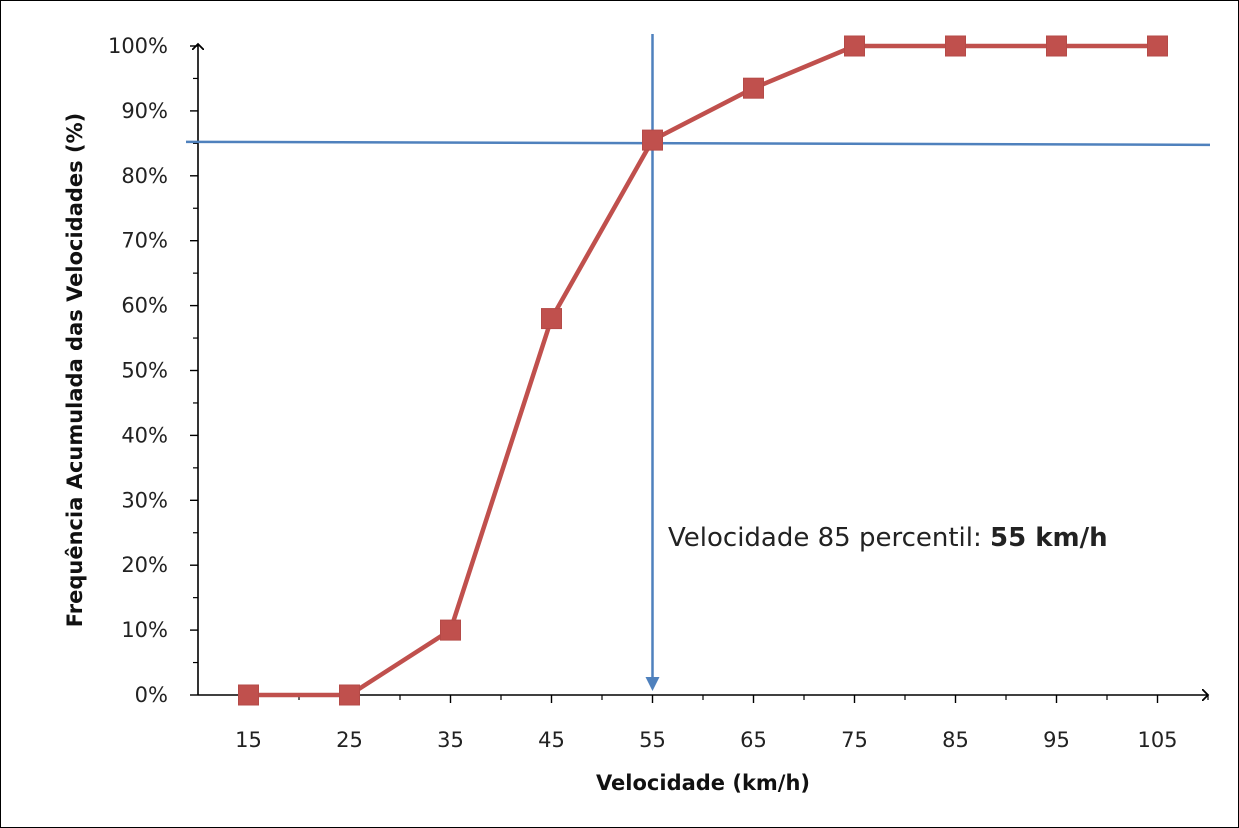 Image resolution: width=1239 pixels, height=828 pixels. What do you see at coordinates (698, 143) in the screenshot?
I see `percentile-85-horizontal-line` at bounding box center [698, 143].